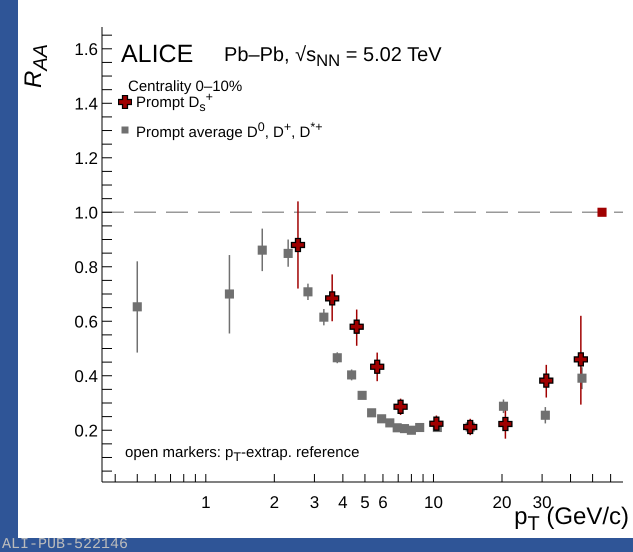 Image resolution: width=633 pixels, height=552 pixels. Describe the element at coordinates (86, 267) in the screenshot. I see `y-tick-label: 0.8` at that location.